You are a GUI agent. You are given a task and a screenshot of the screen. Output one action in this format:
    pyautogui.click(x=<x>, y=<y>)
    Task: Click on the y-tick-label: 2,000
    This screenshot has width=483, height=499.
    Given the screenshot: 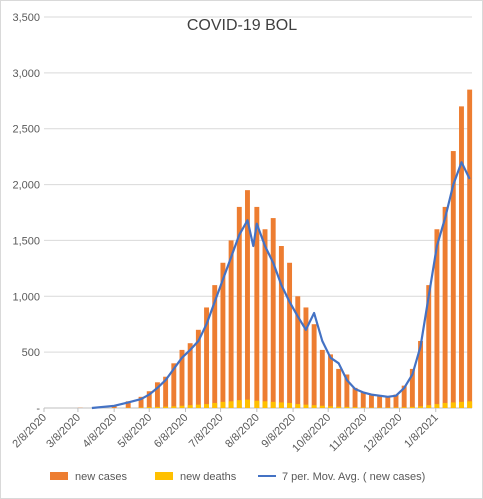 What is the action you would take?
    pyautogui.click(x=26, y=186)
    